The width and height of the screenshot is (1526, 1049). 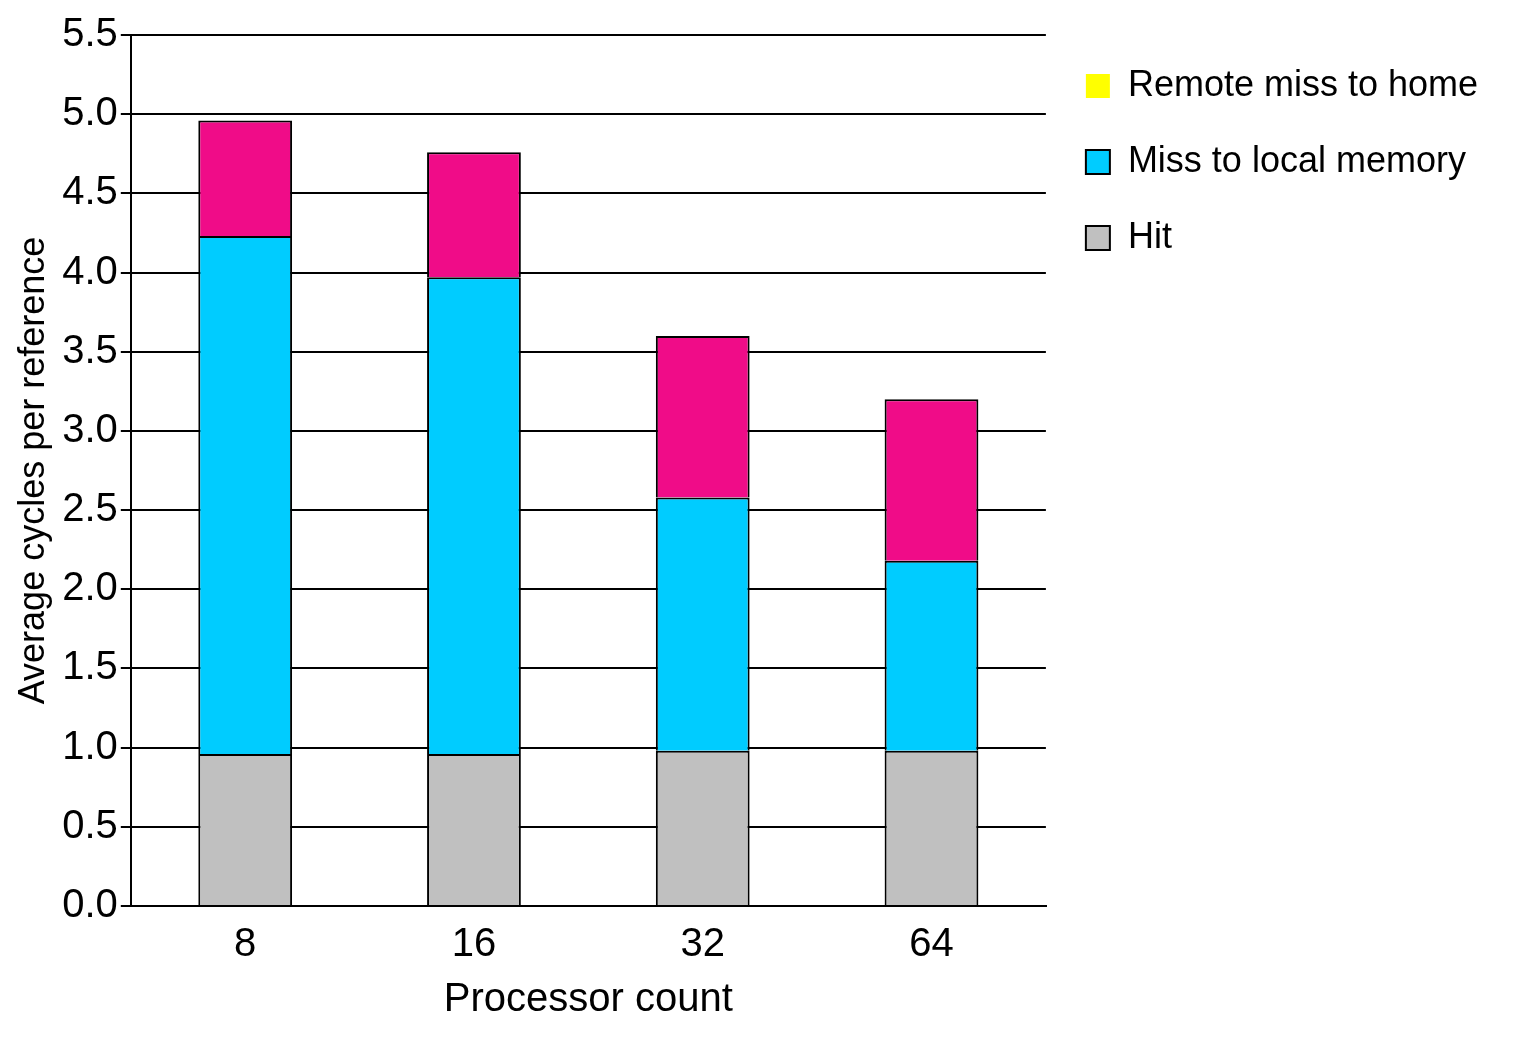 I want to click on y-tick-label: 2.5, so click(x=90, y=507).